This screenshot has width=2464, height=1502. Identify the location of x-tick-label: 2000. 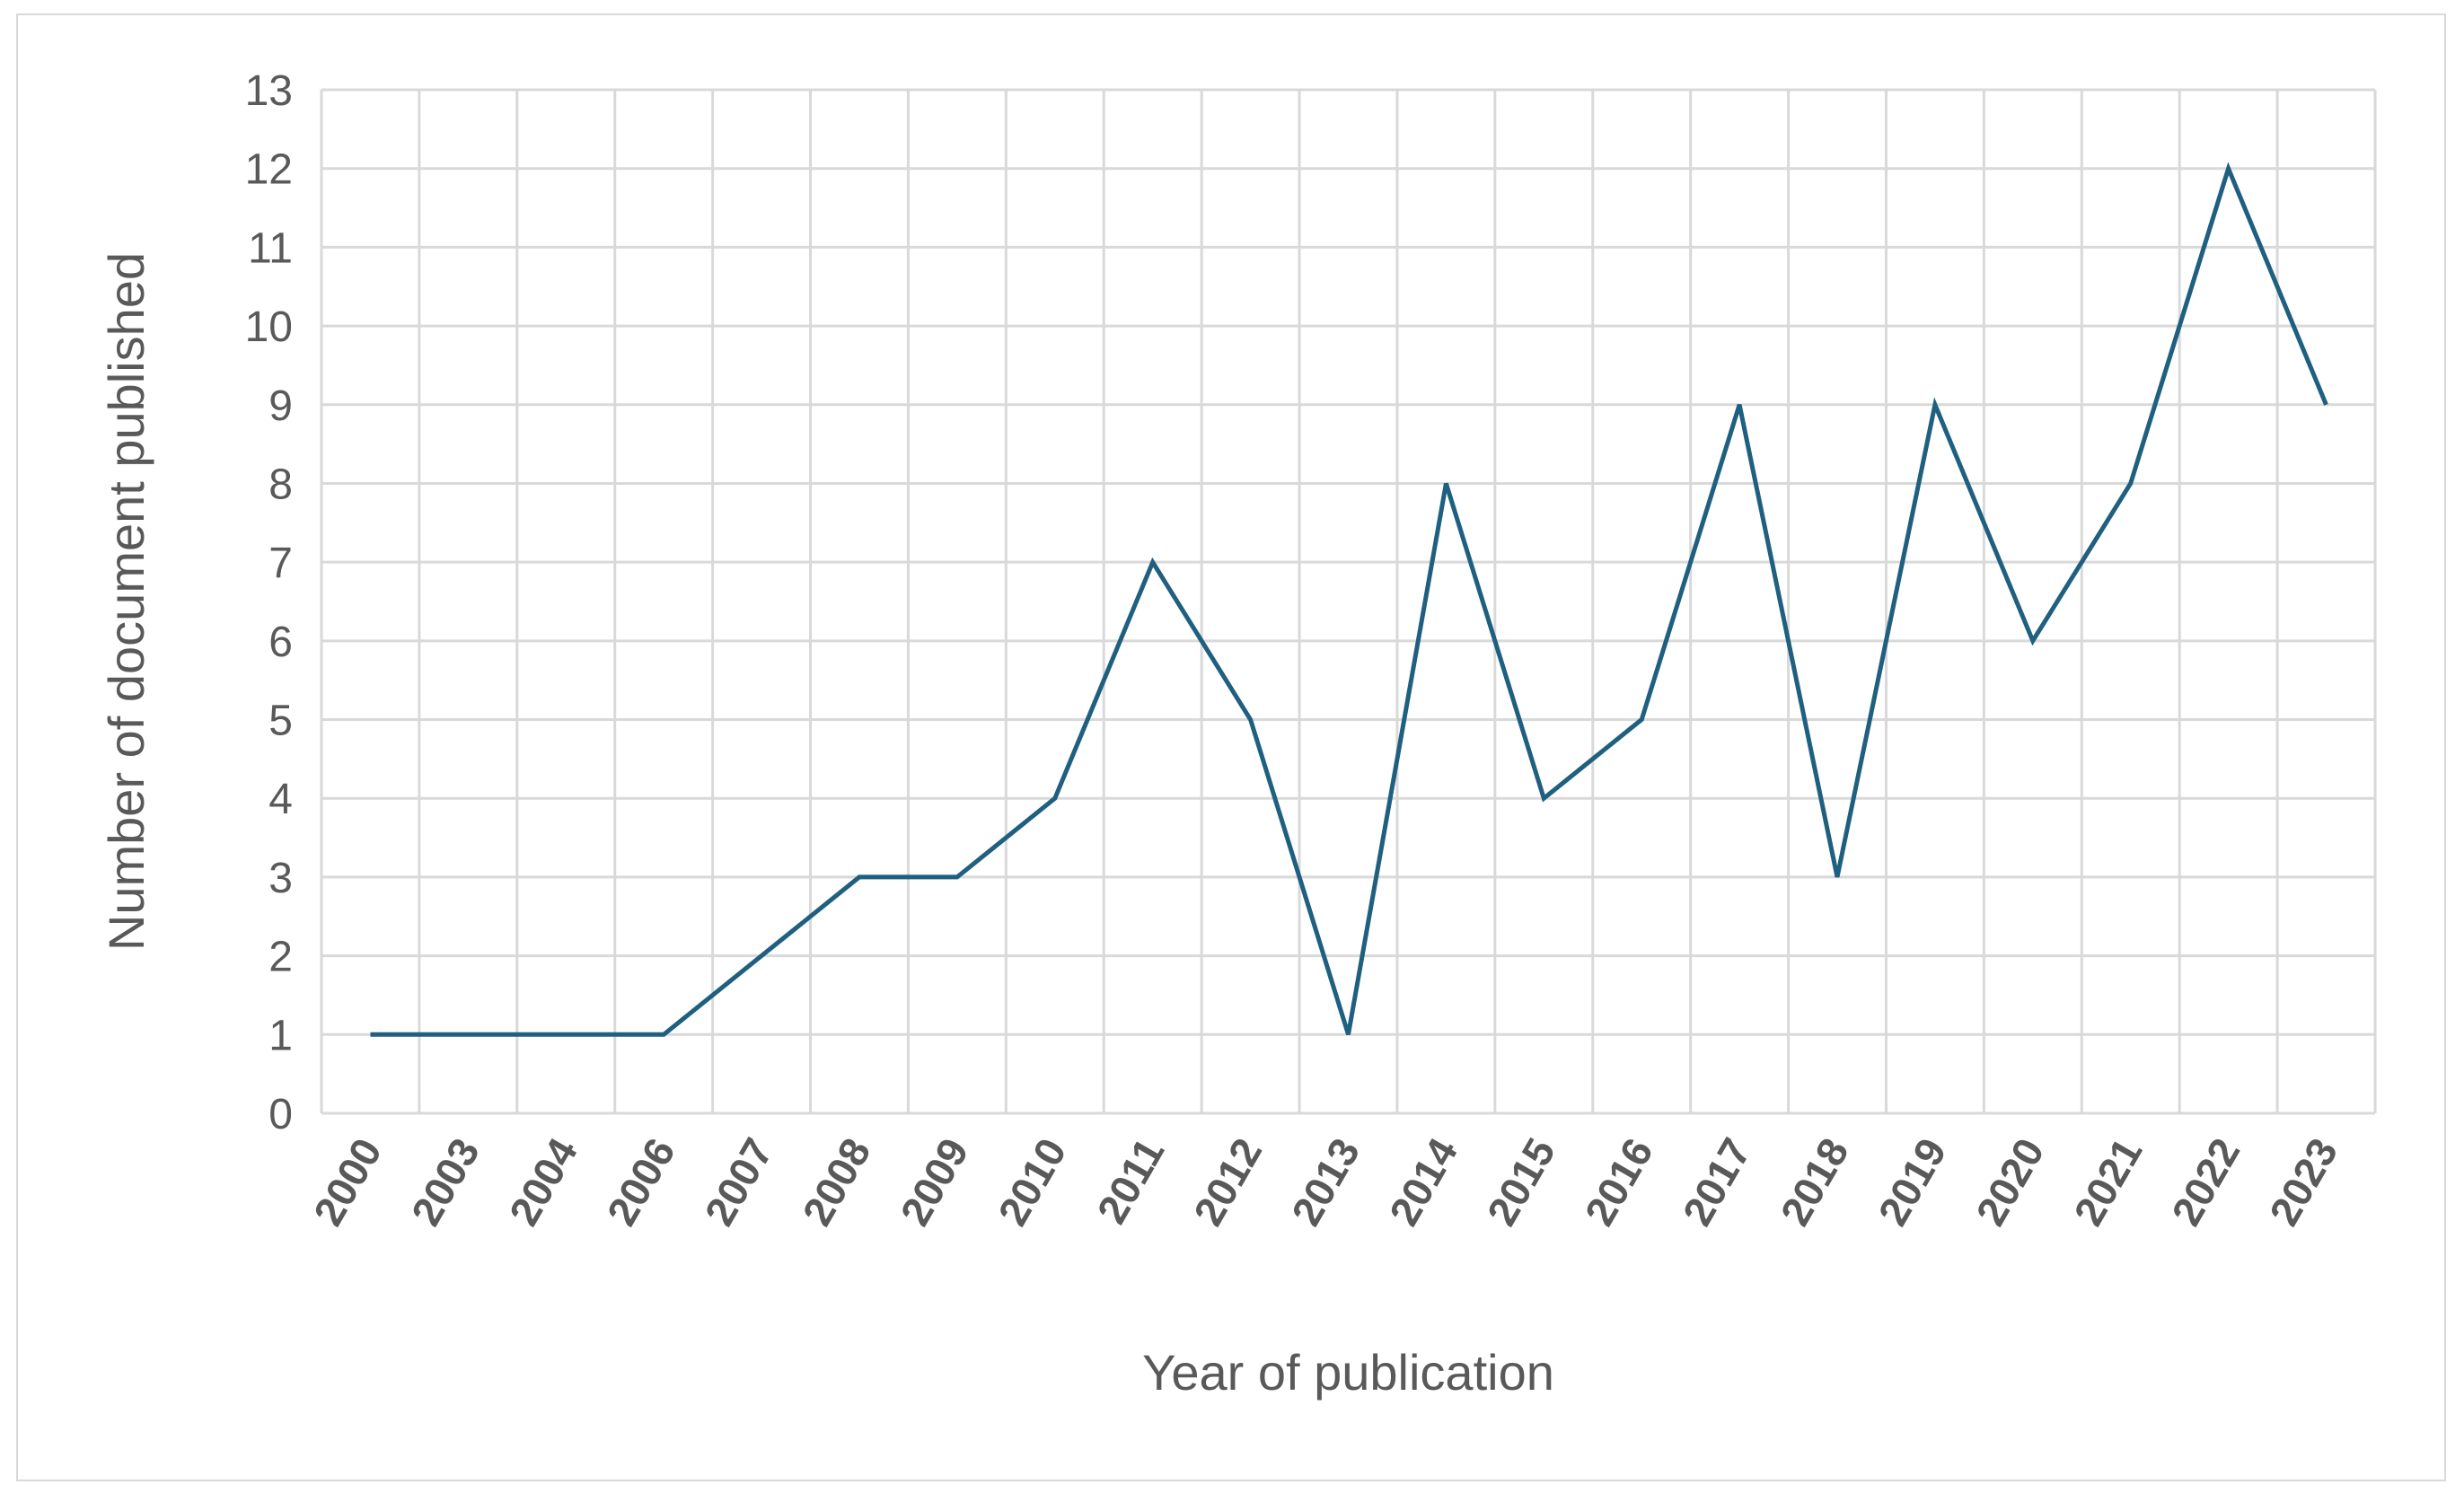
(347, 1182).